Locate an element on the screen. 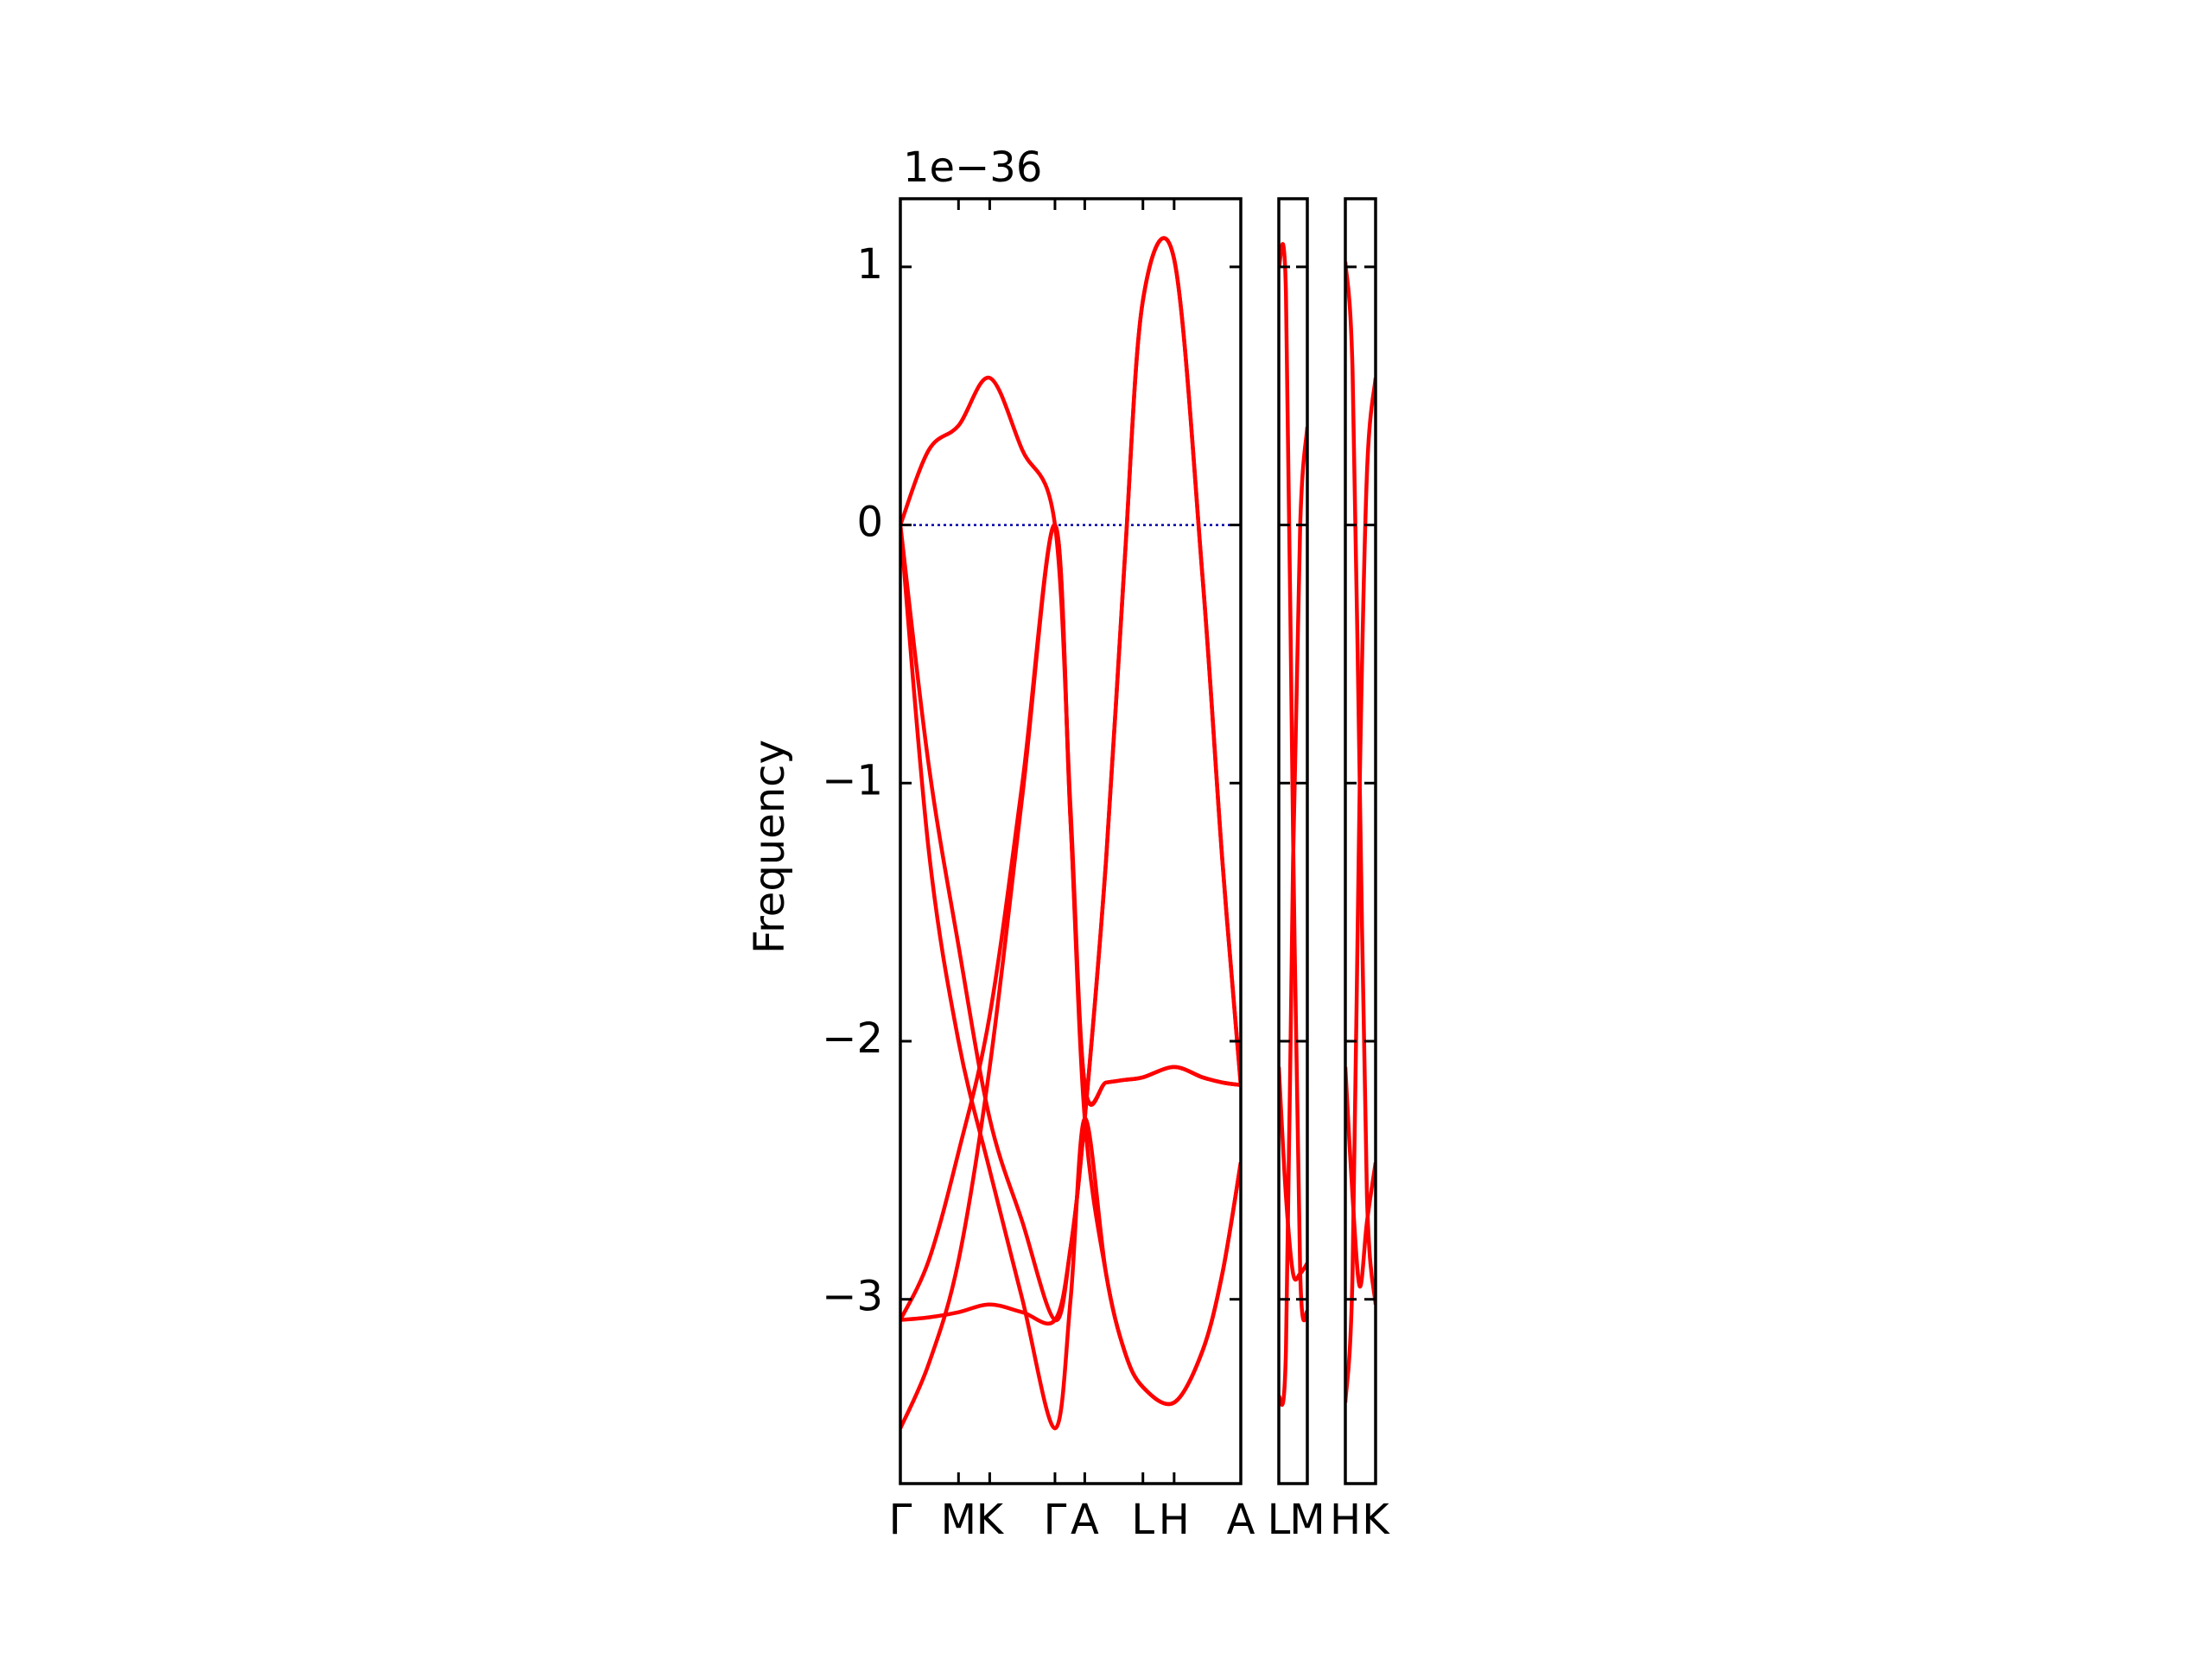  y-tick-label: −2 is located at coordinates (852, 1038).